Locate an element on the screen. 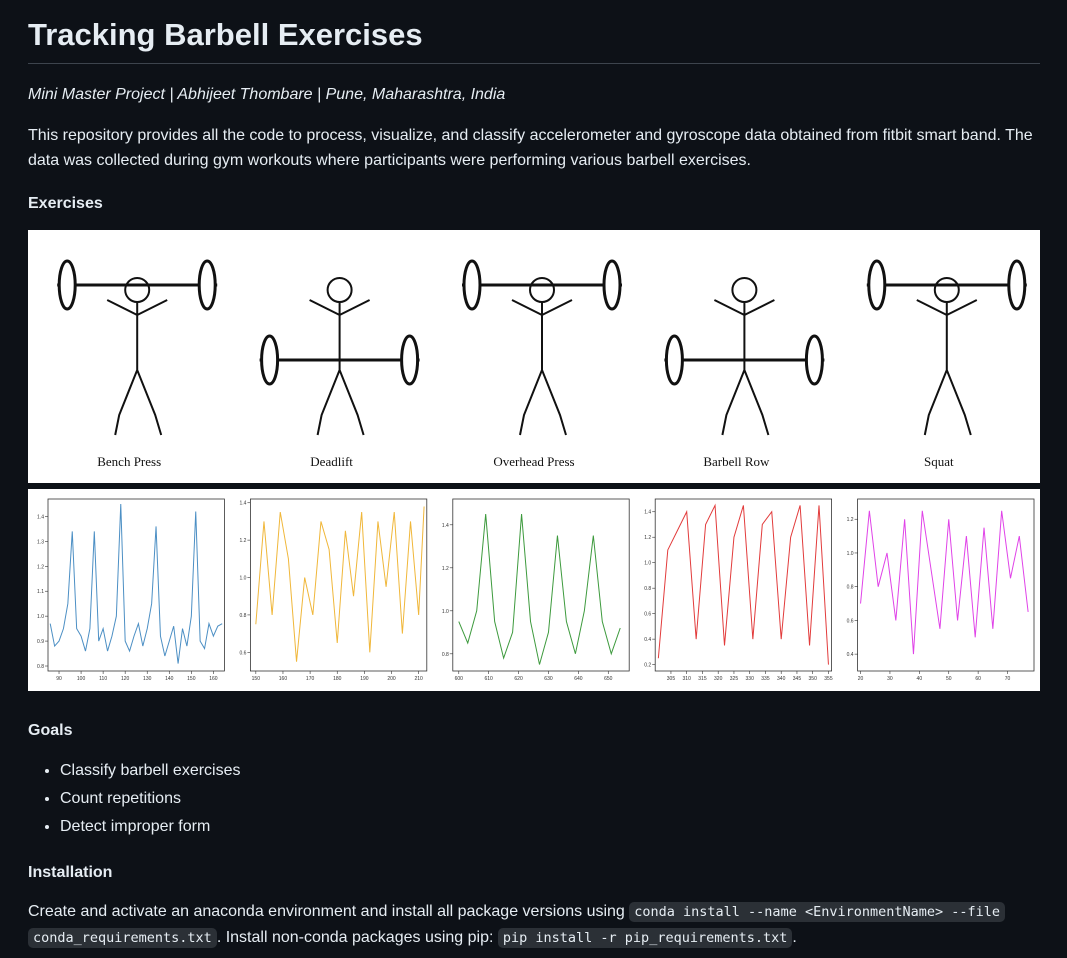  x-tick-label: 305 is located at coordinates (671, 679).